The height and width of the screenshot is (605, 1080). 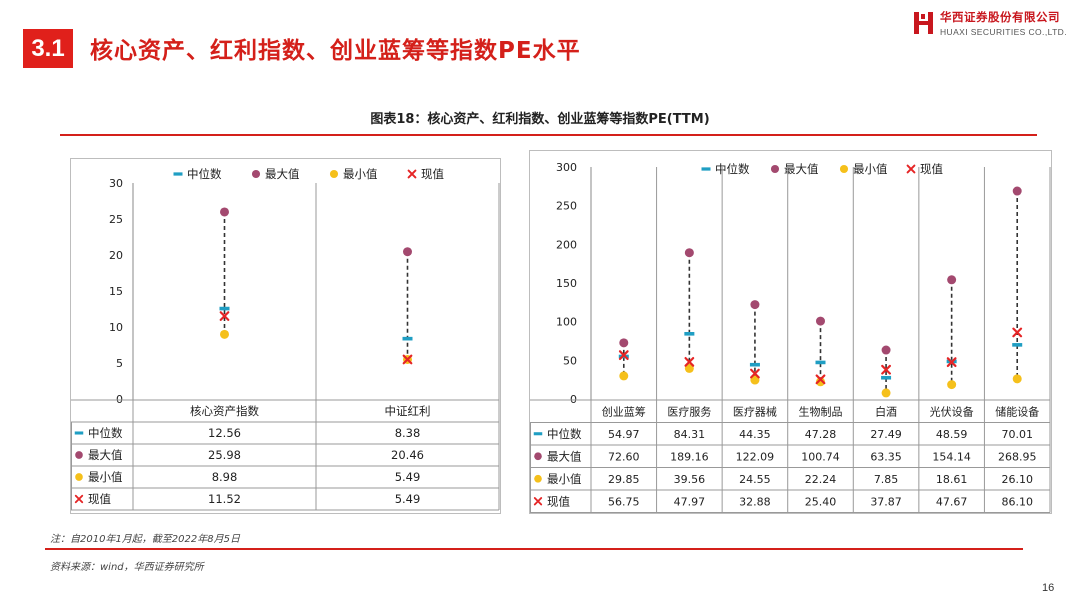 I want to click on chart1-data-cell: 47.28, so click(x=821, y=434).